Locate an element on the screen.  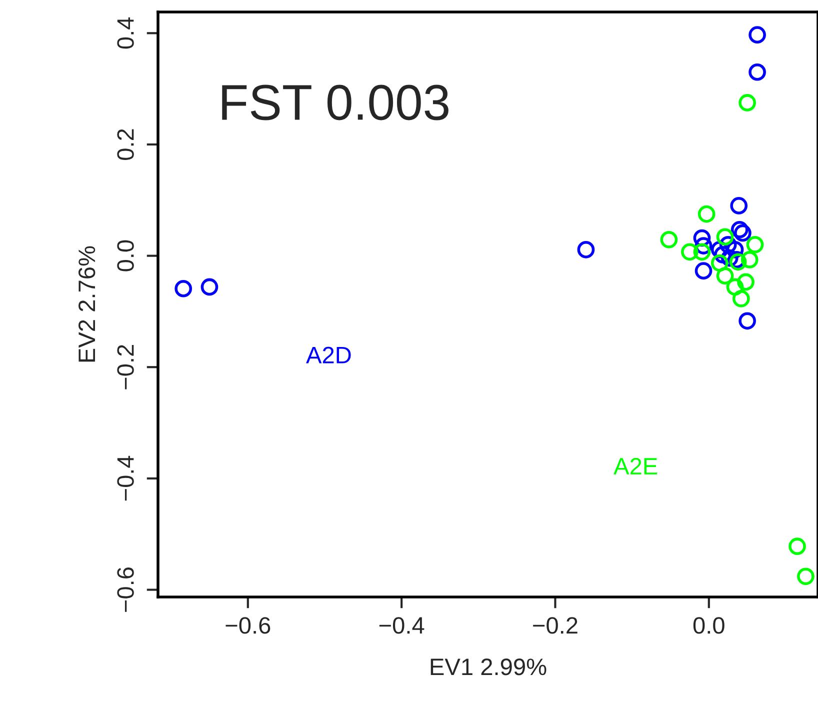
text: A2D is located at coordinates (328, 355).